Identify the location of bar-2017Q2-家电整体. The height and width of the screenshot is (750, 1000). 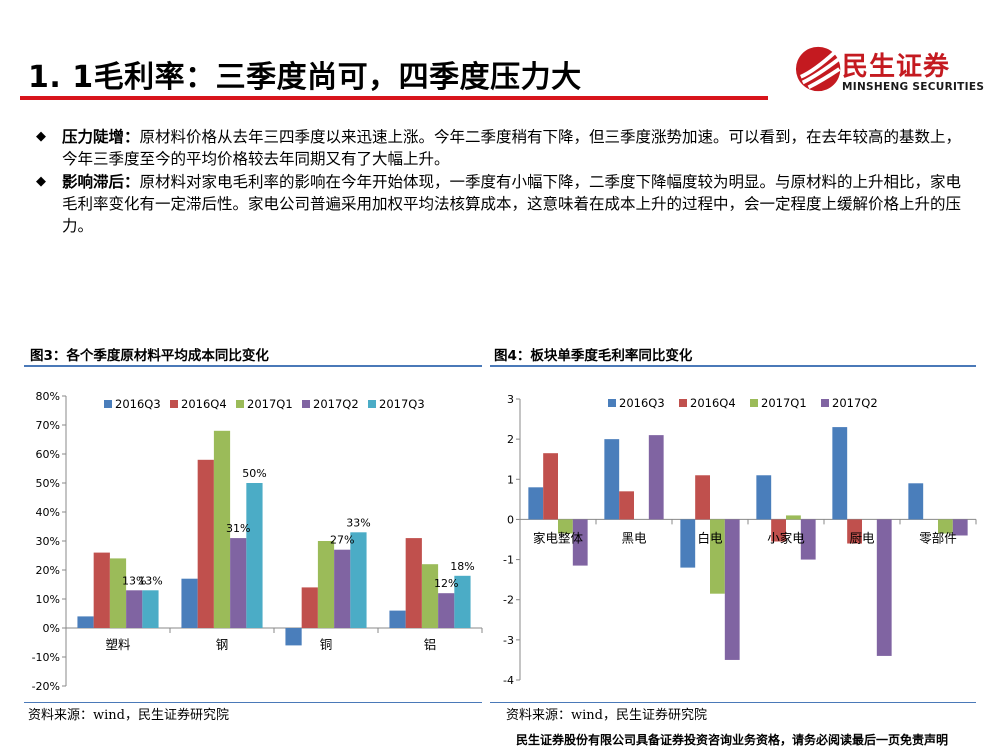
(580, 542).